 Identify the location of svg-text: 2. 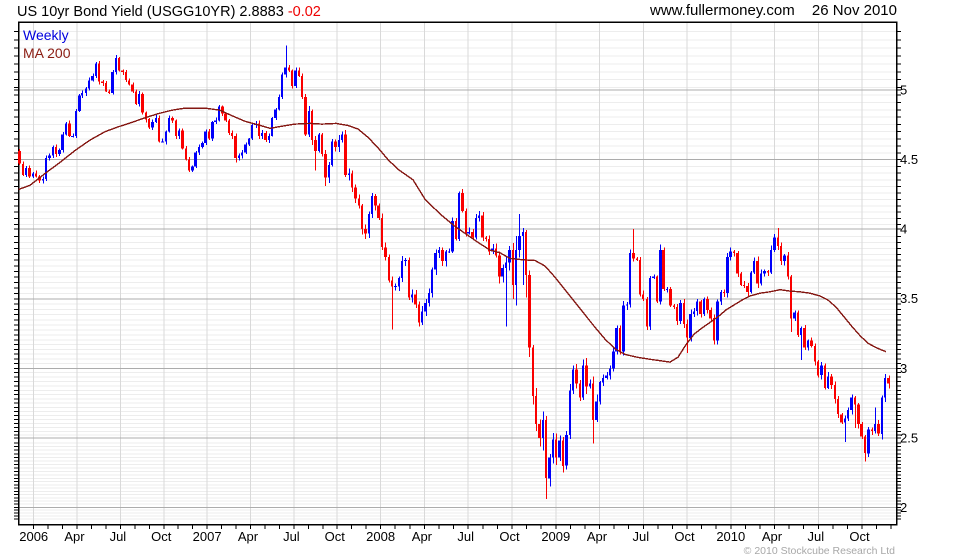
(903, 507).